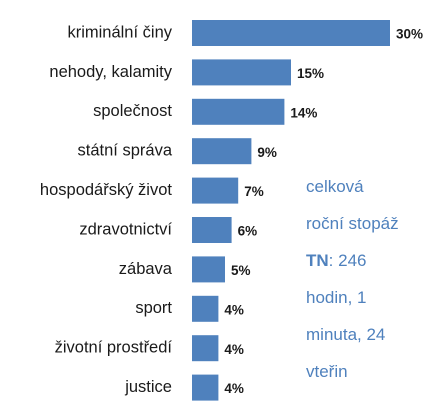 This screenshot has height=401, width=430. I want to click on annotation-line: vteřin, so click(327, 371).